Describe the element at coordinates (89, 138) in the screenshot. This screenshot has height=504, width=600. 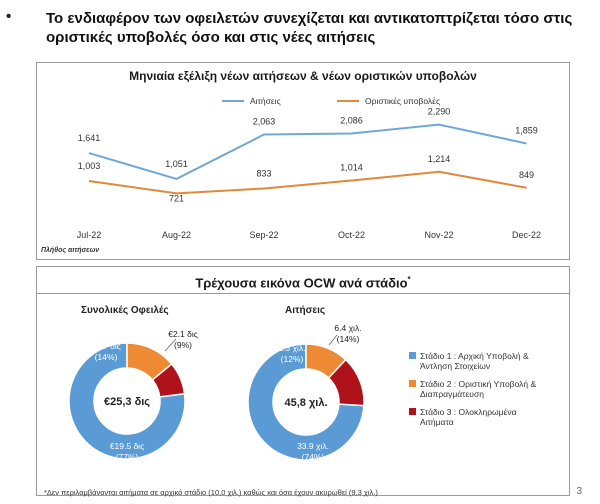
I see `data-label-s1-1: 1,641` at that location.